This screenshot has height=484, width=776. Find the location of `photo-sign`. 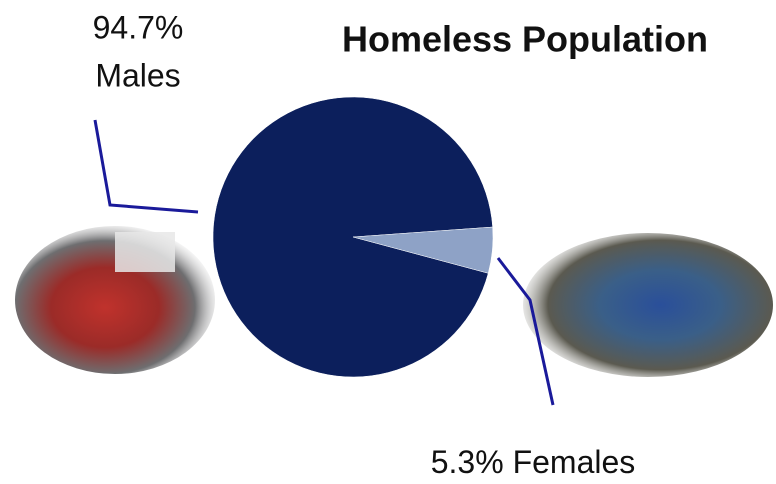

photo-sign is located at coordinates (145, 252).